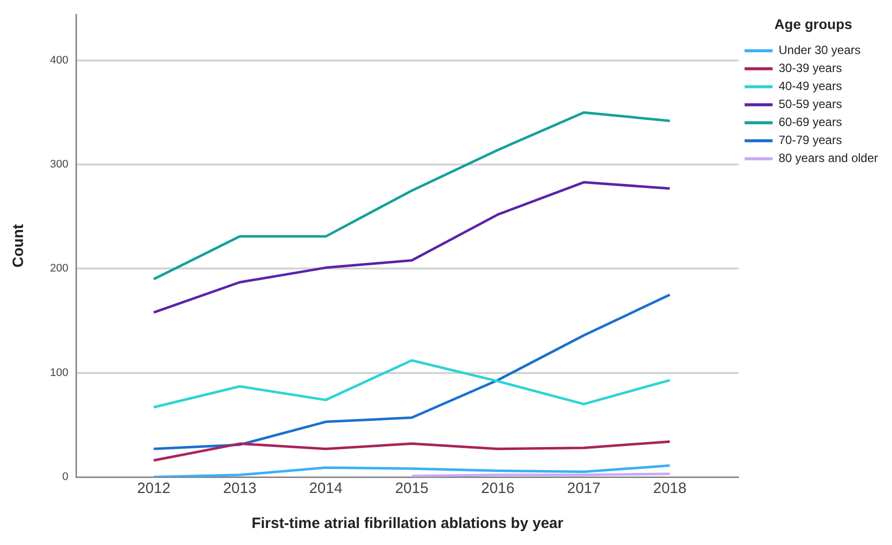  I want to click on x-tick-label: 2016, so click(497, 489).